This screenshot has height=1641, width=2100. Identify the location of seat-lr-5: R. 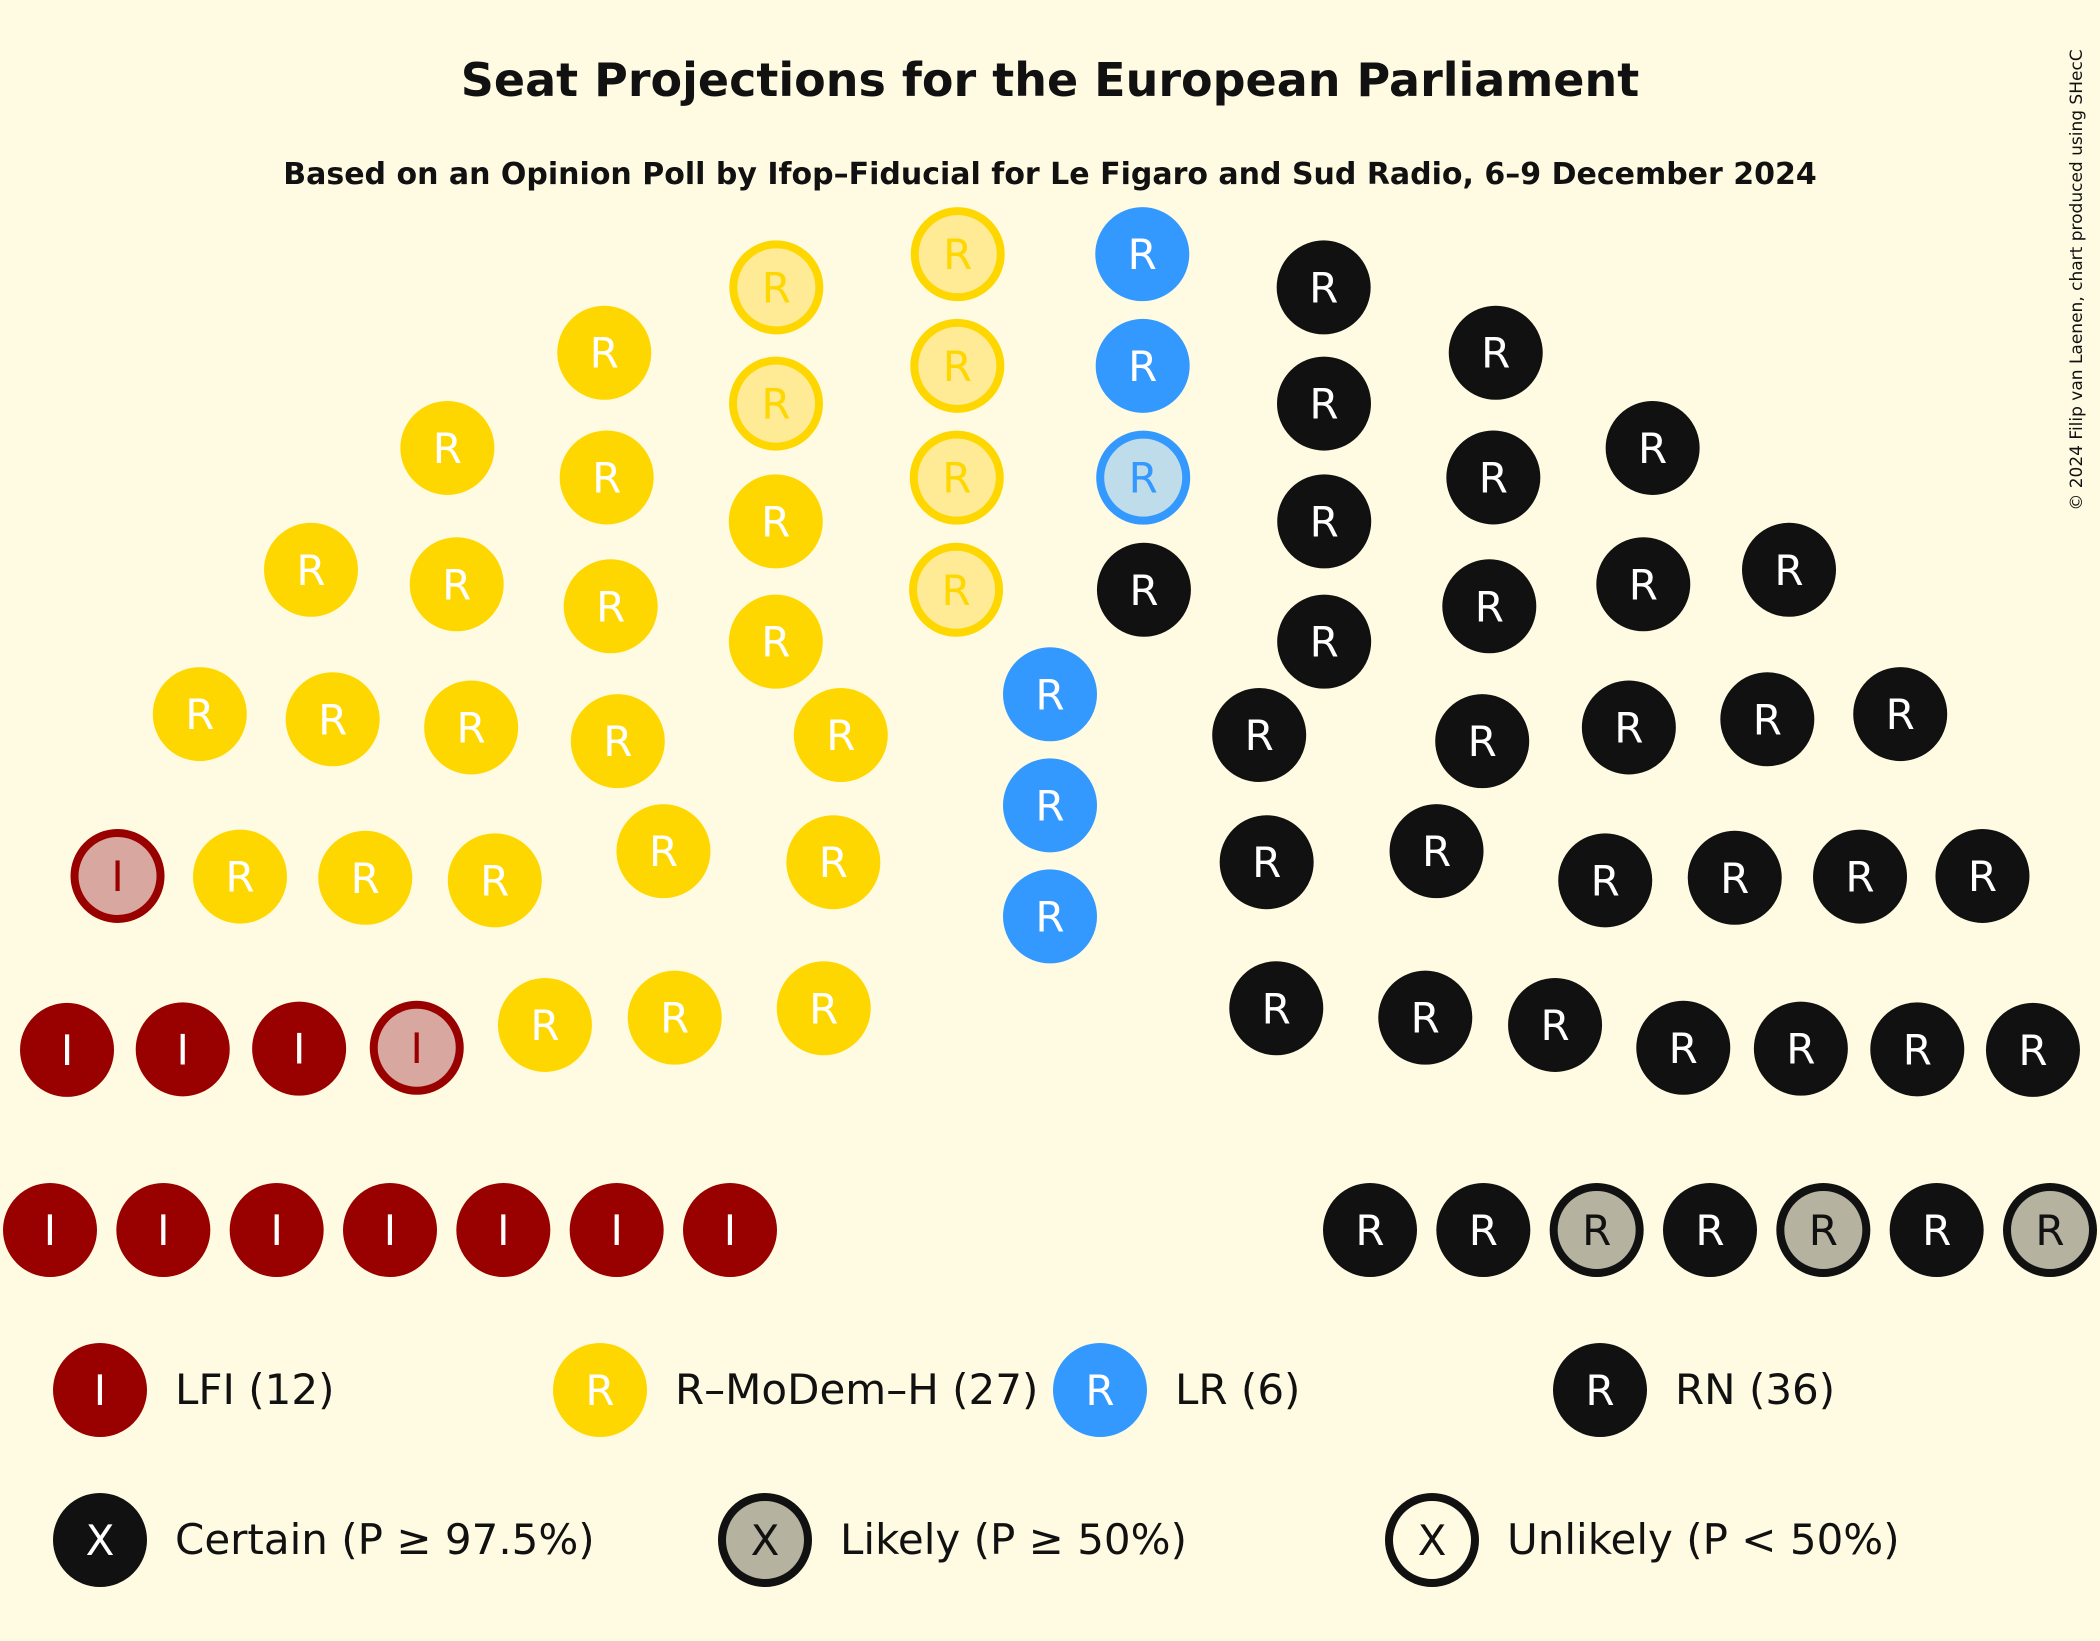
(1142, 365).